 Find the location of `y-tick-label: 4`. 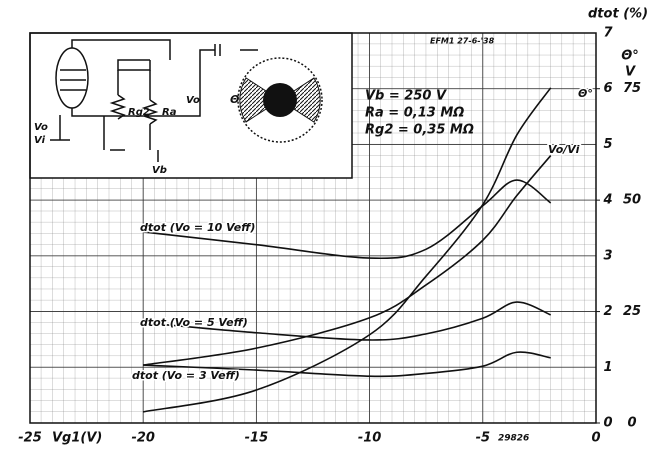

y-tick-label: 4 is located at coordinates (607, 200).